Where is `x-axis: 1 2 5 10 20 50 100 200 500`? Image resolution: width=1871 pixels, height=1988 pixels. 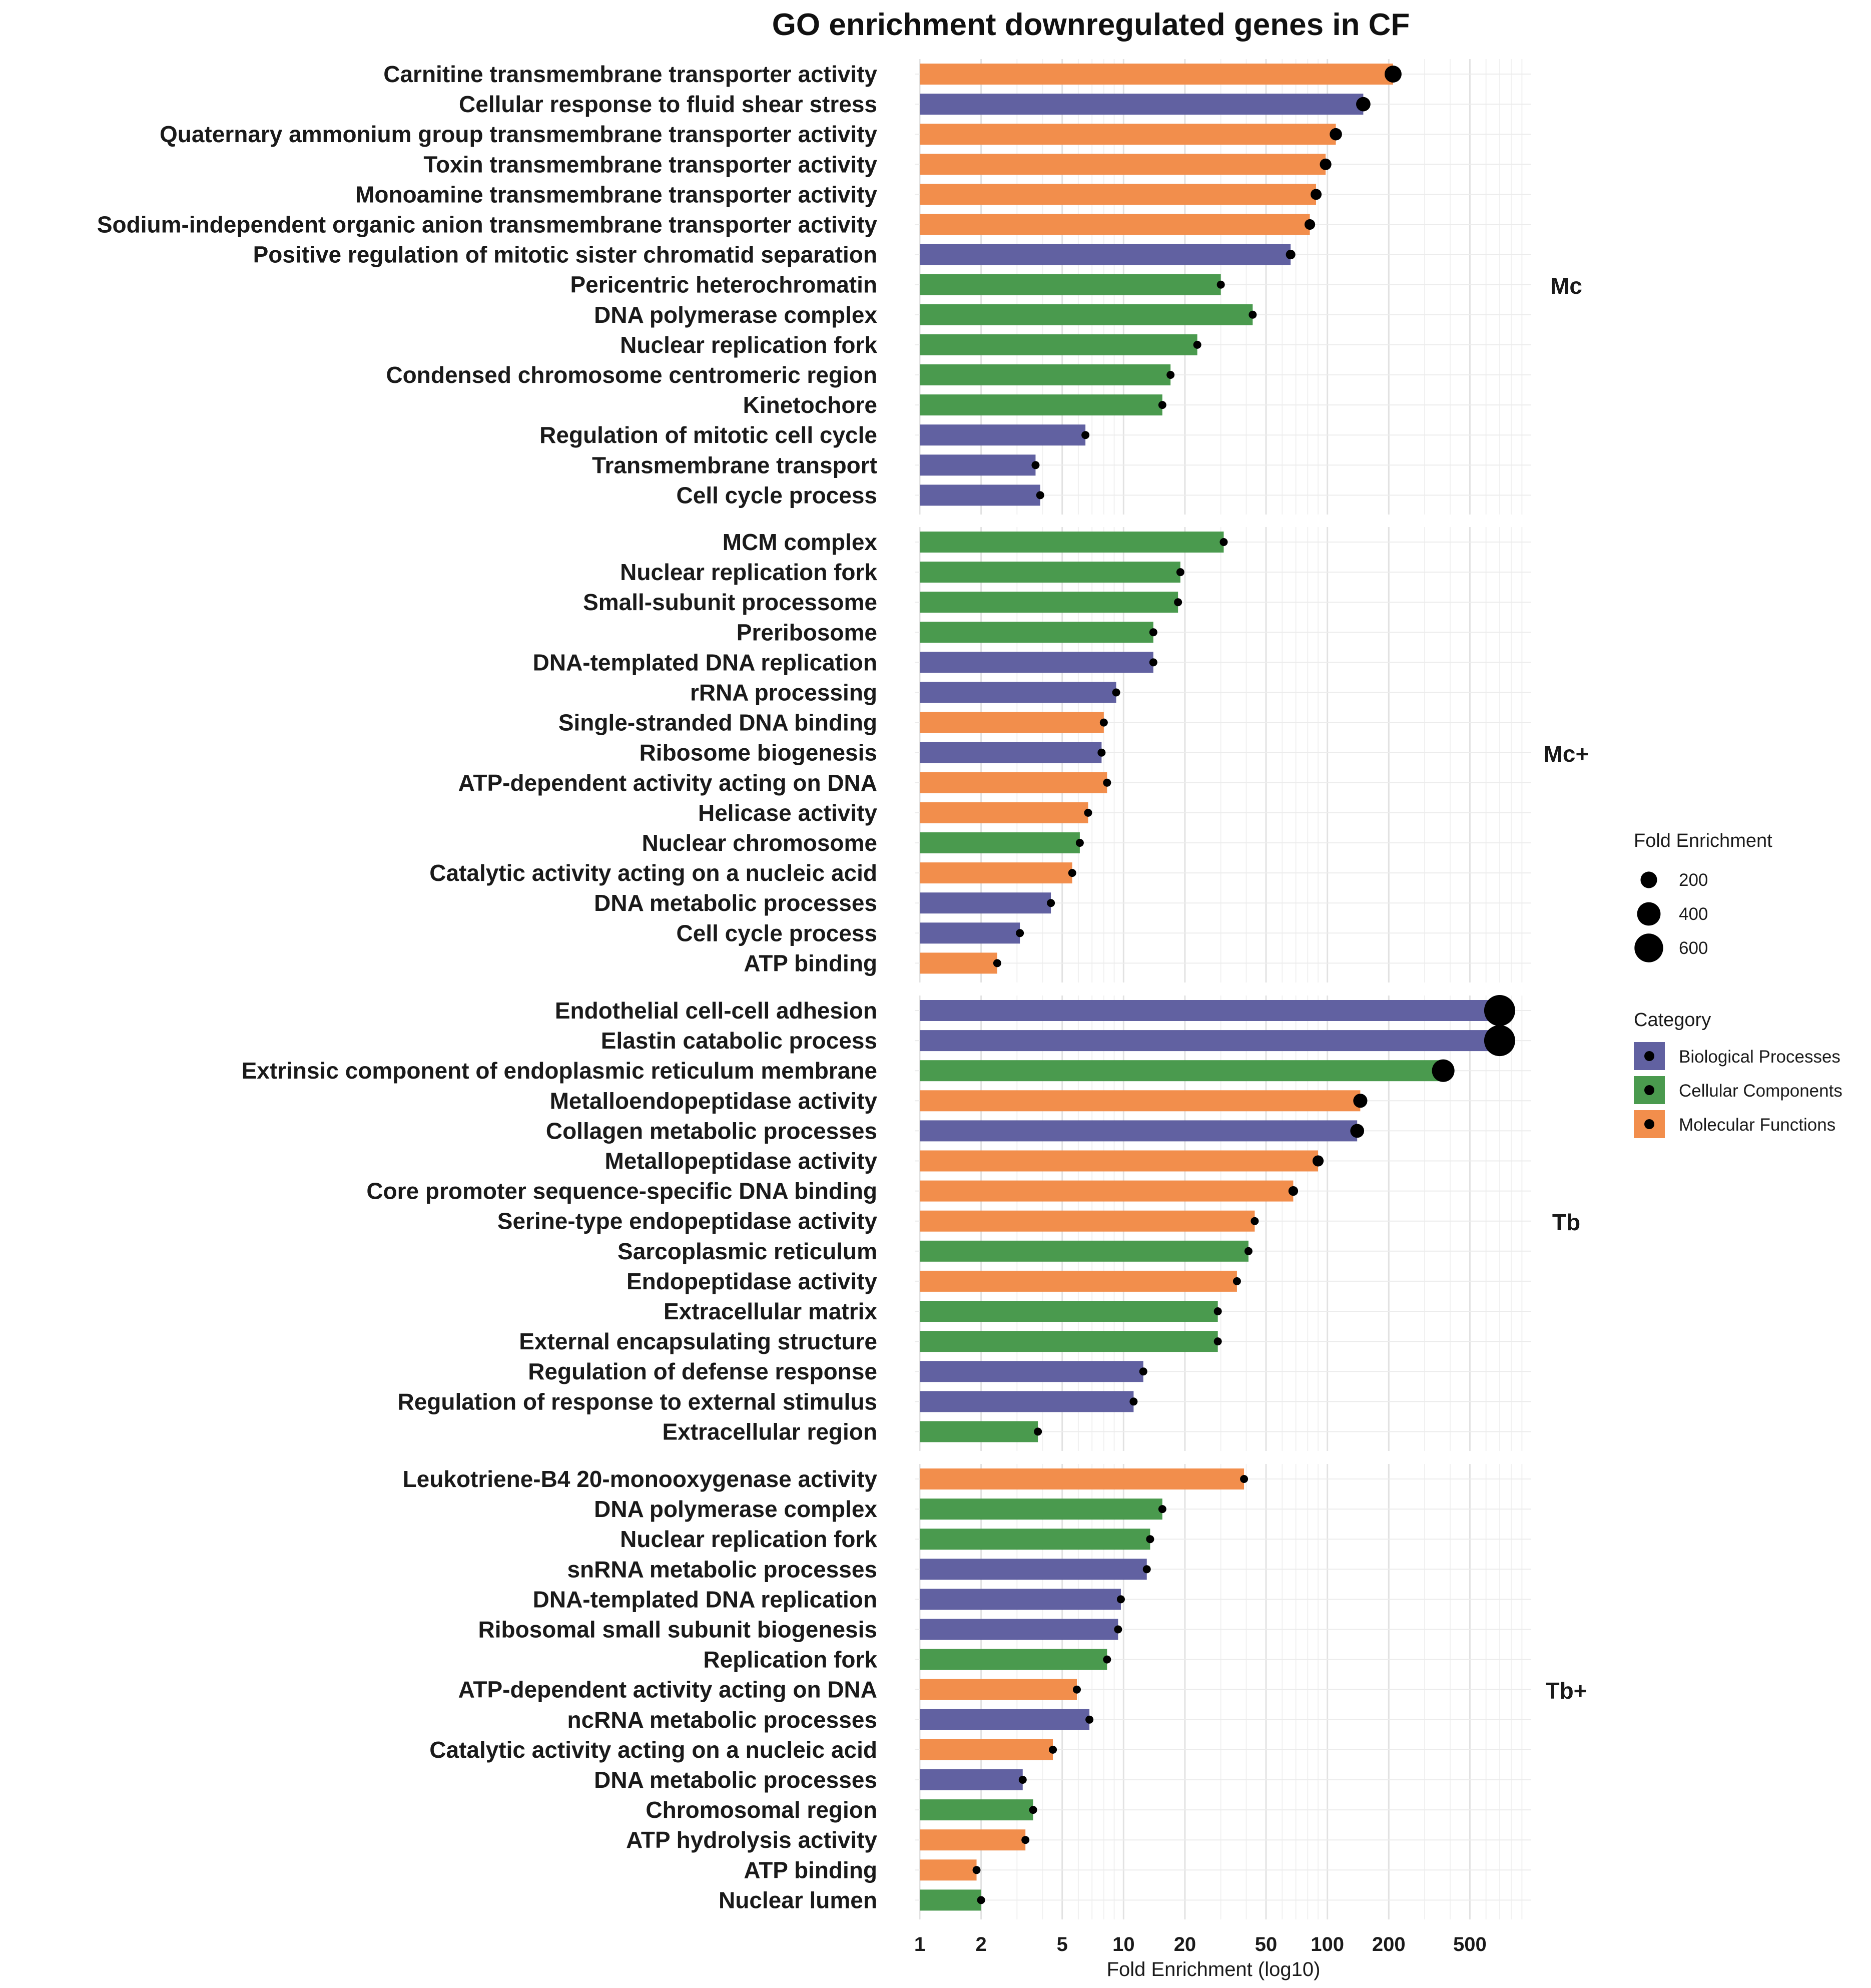
x-axis: 1 2 5 10 20 50 100 200 500 is located at coordinates (1200, 1944).